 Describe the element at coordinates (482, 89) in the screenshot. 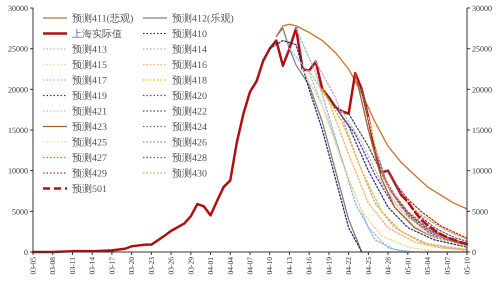

I see `y2-tick-label: 20000` at that location.